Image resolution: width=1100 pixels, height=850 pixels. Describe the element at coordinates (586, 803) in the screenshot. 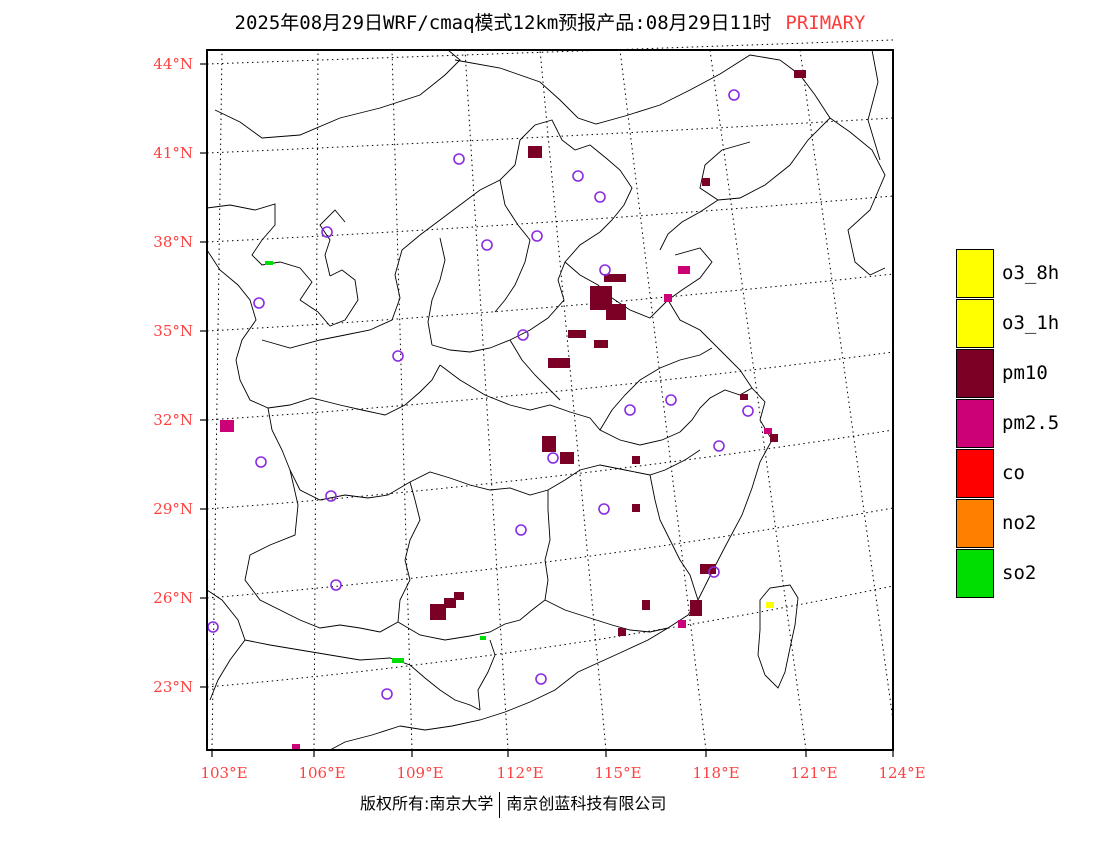

I see `copyright-company: 南京创蓝科技有限公司` at that location.